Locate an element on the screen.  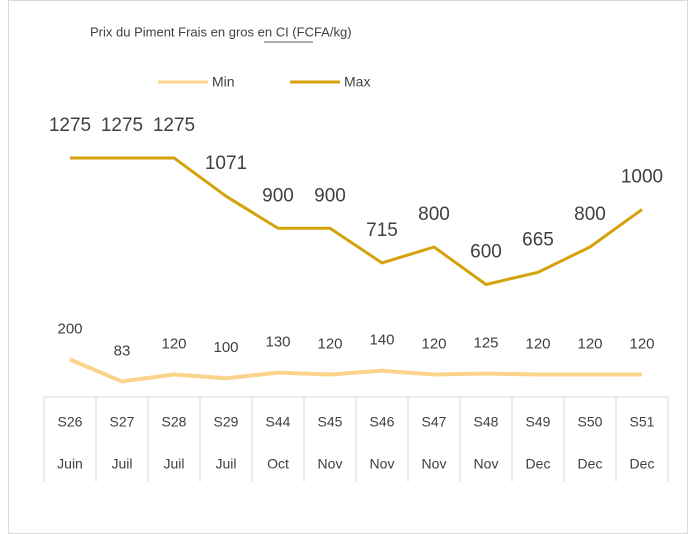
series-line is located at coordinates (355, 370).